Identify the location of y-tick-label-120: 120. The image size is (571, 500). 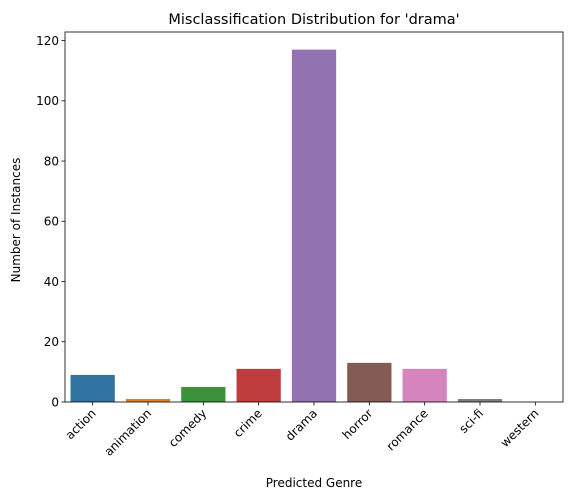
(47, 41).